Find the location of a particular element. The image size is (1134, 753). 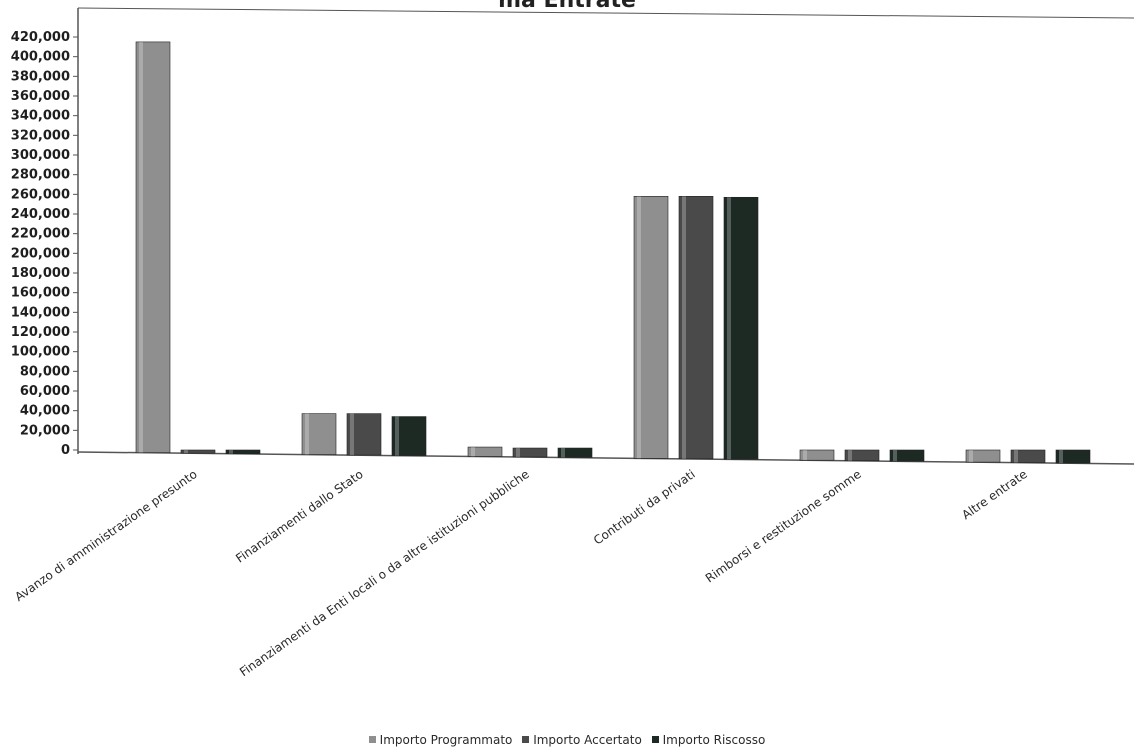

y-tick-label: 100,000 is located at coordinates (40, 352).